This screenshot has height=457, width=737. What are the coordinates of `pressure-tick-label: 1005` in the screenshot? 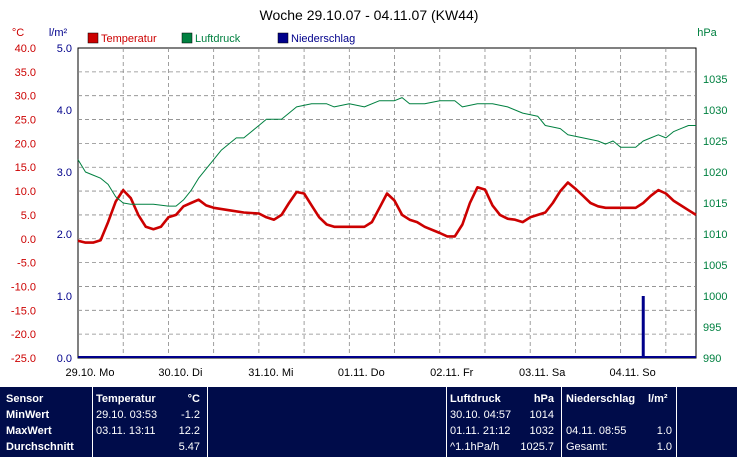 It's located at (715, 266).